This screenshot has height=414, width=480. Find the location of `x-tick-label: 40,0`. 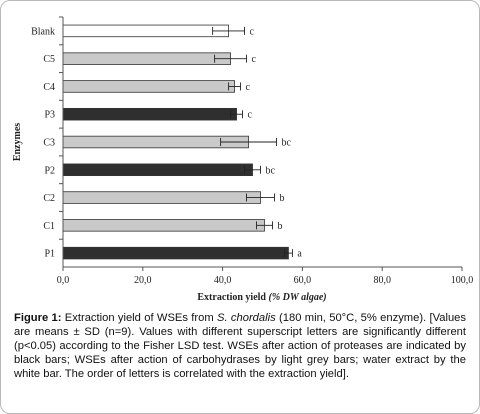

x-tick-label: 40,0 is located at coordinates (223, 280).